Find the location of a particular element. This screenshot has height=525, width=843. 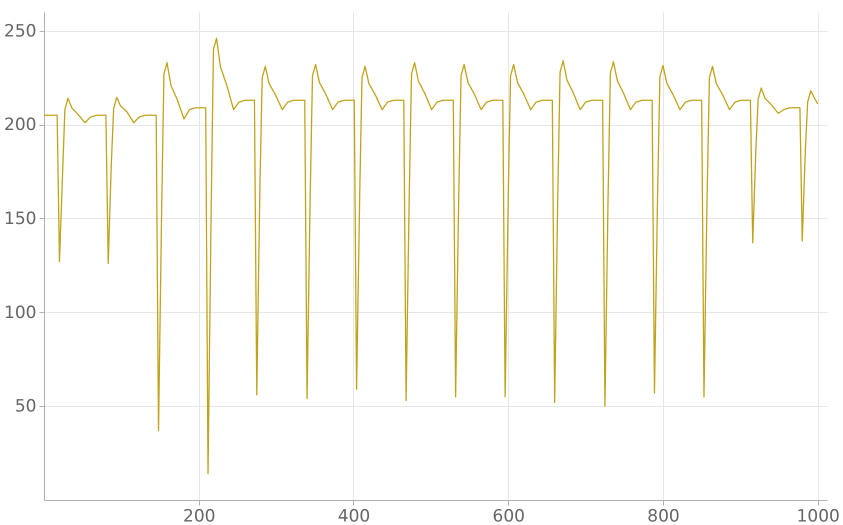

x-tick-label: 600 is located at coordinates (508, 515).